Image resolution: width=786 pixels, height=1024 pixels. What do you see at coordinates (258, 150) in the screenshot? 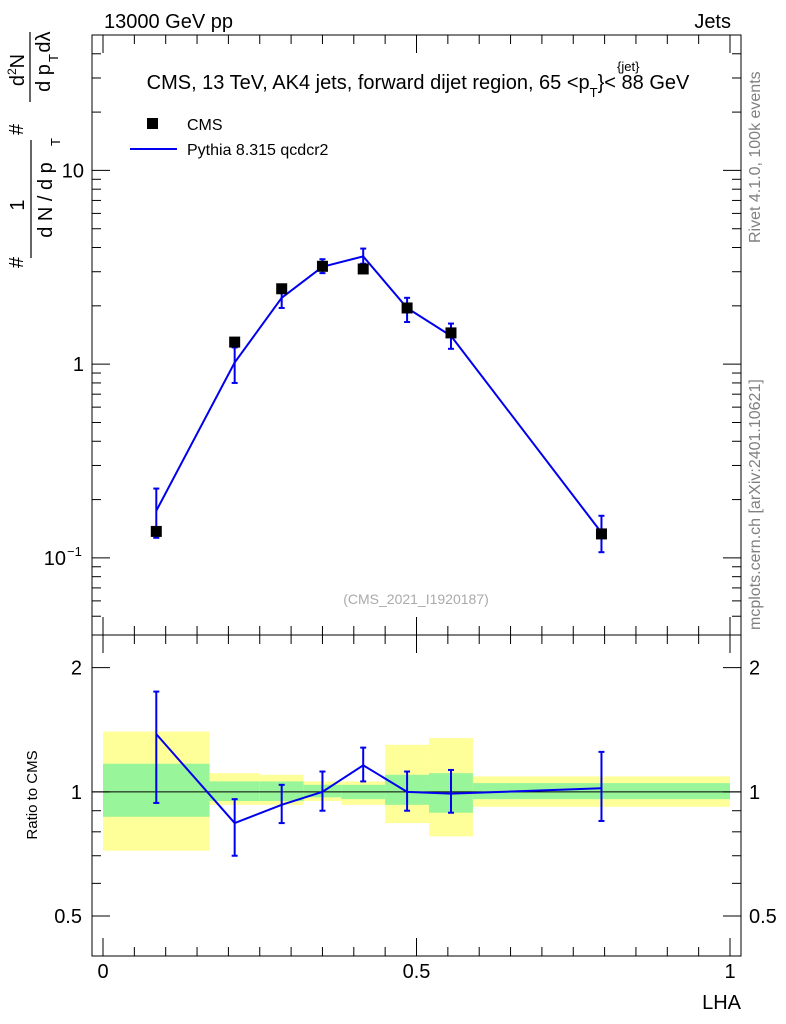
I see `legend-pythia-label: Pythia 8.315 qcdcr2` at bounding box center [258, 150].